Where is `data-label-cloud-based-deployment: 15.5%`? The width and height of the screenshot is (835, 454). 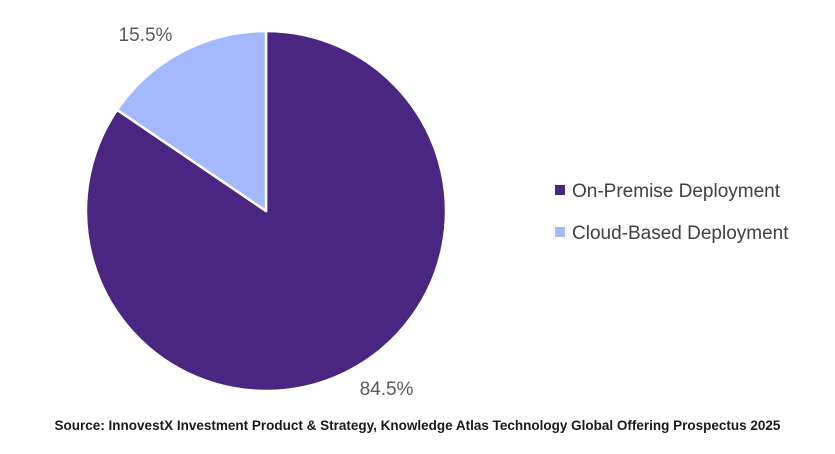 data-label-cloud-based-deployment: 15.5% is located at coordinates (146, 35).